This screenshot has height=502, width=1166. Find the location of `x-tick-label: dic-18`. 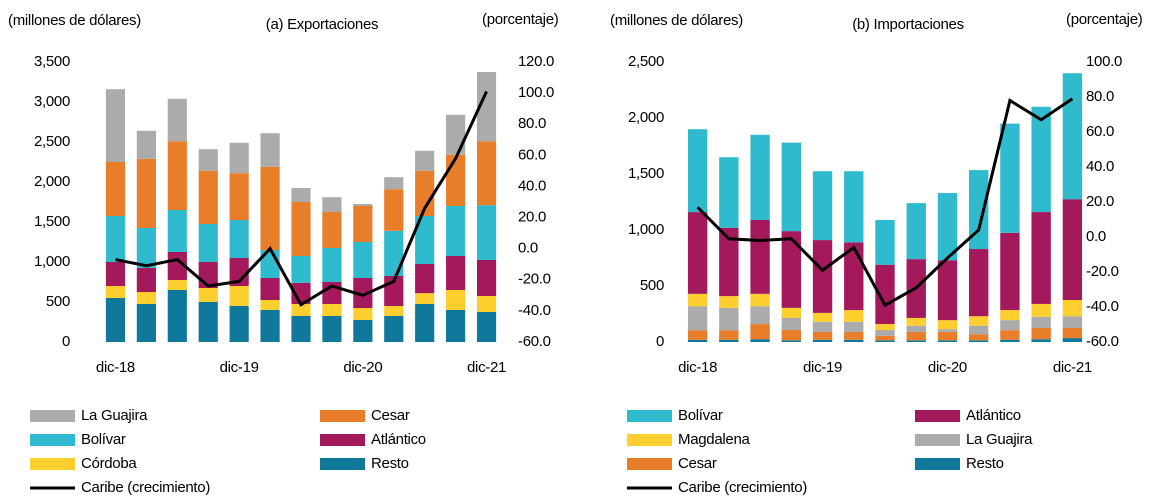

x-tick-label: dic-18 is located at coordinates (697, 367).